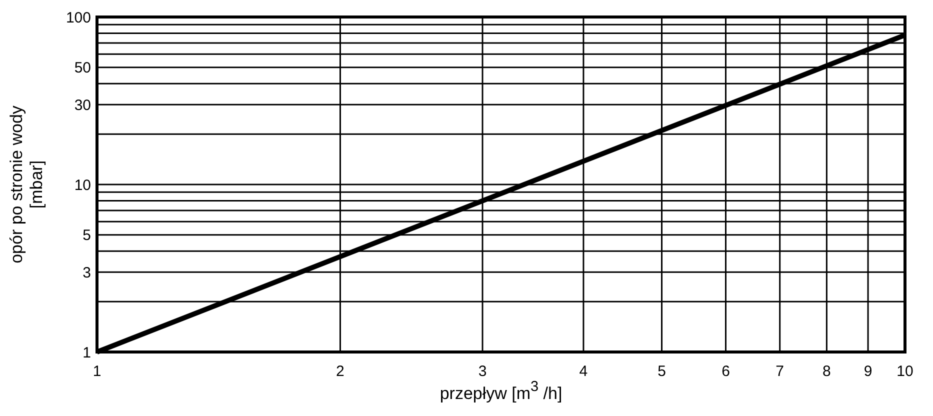 The height and width of the screenshot is (416, 933). Describe the element at coordinates (82, 105) in the screenshot. I see `y-tick-label: 30` at that location.